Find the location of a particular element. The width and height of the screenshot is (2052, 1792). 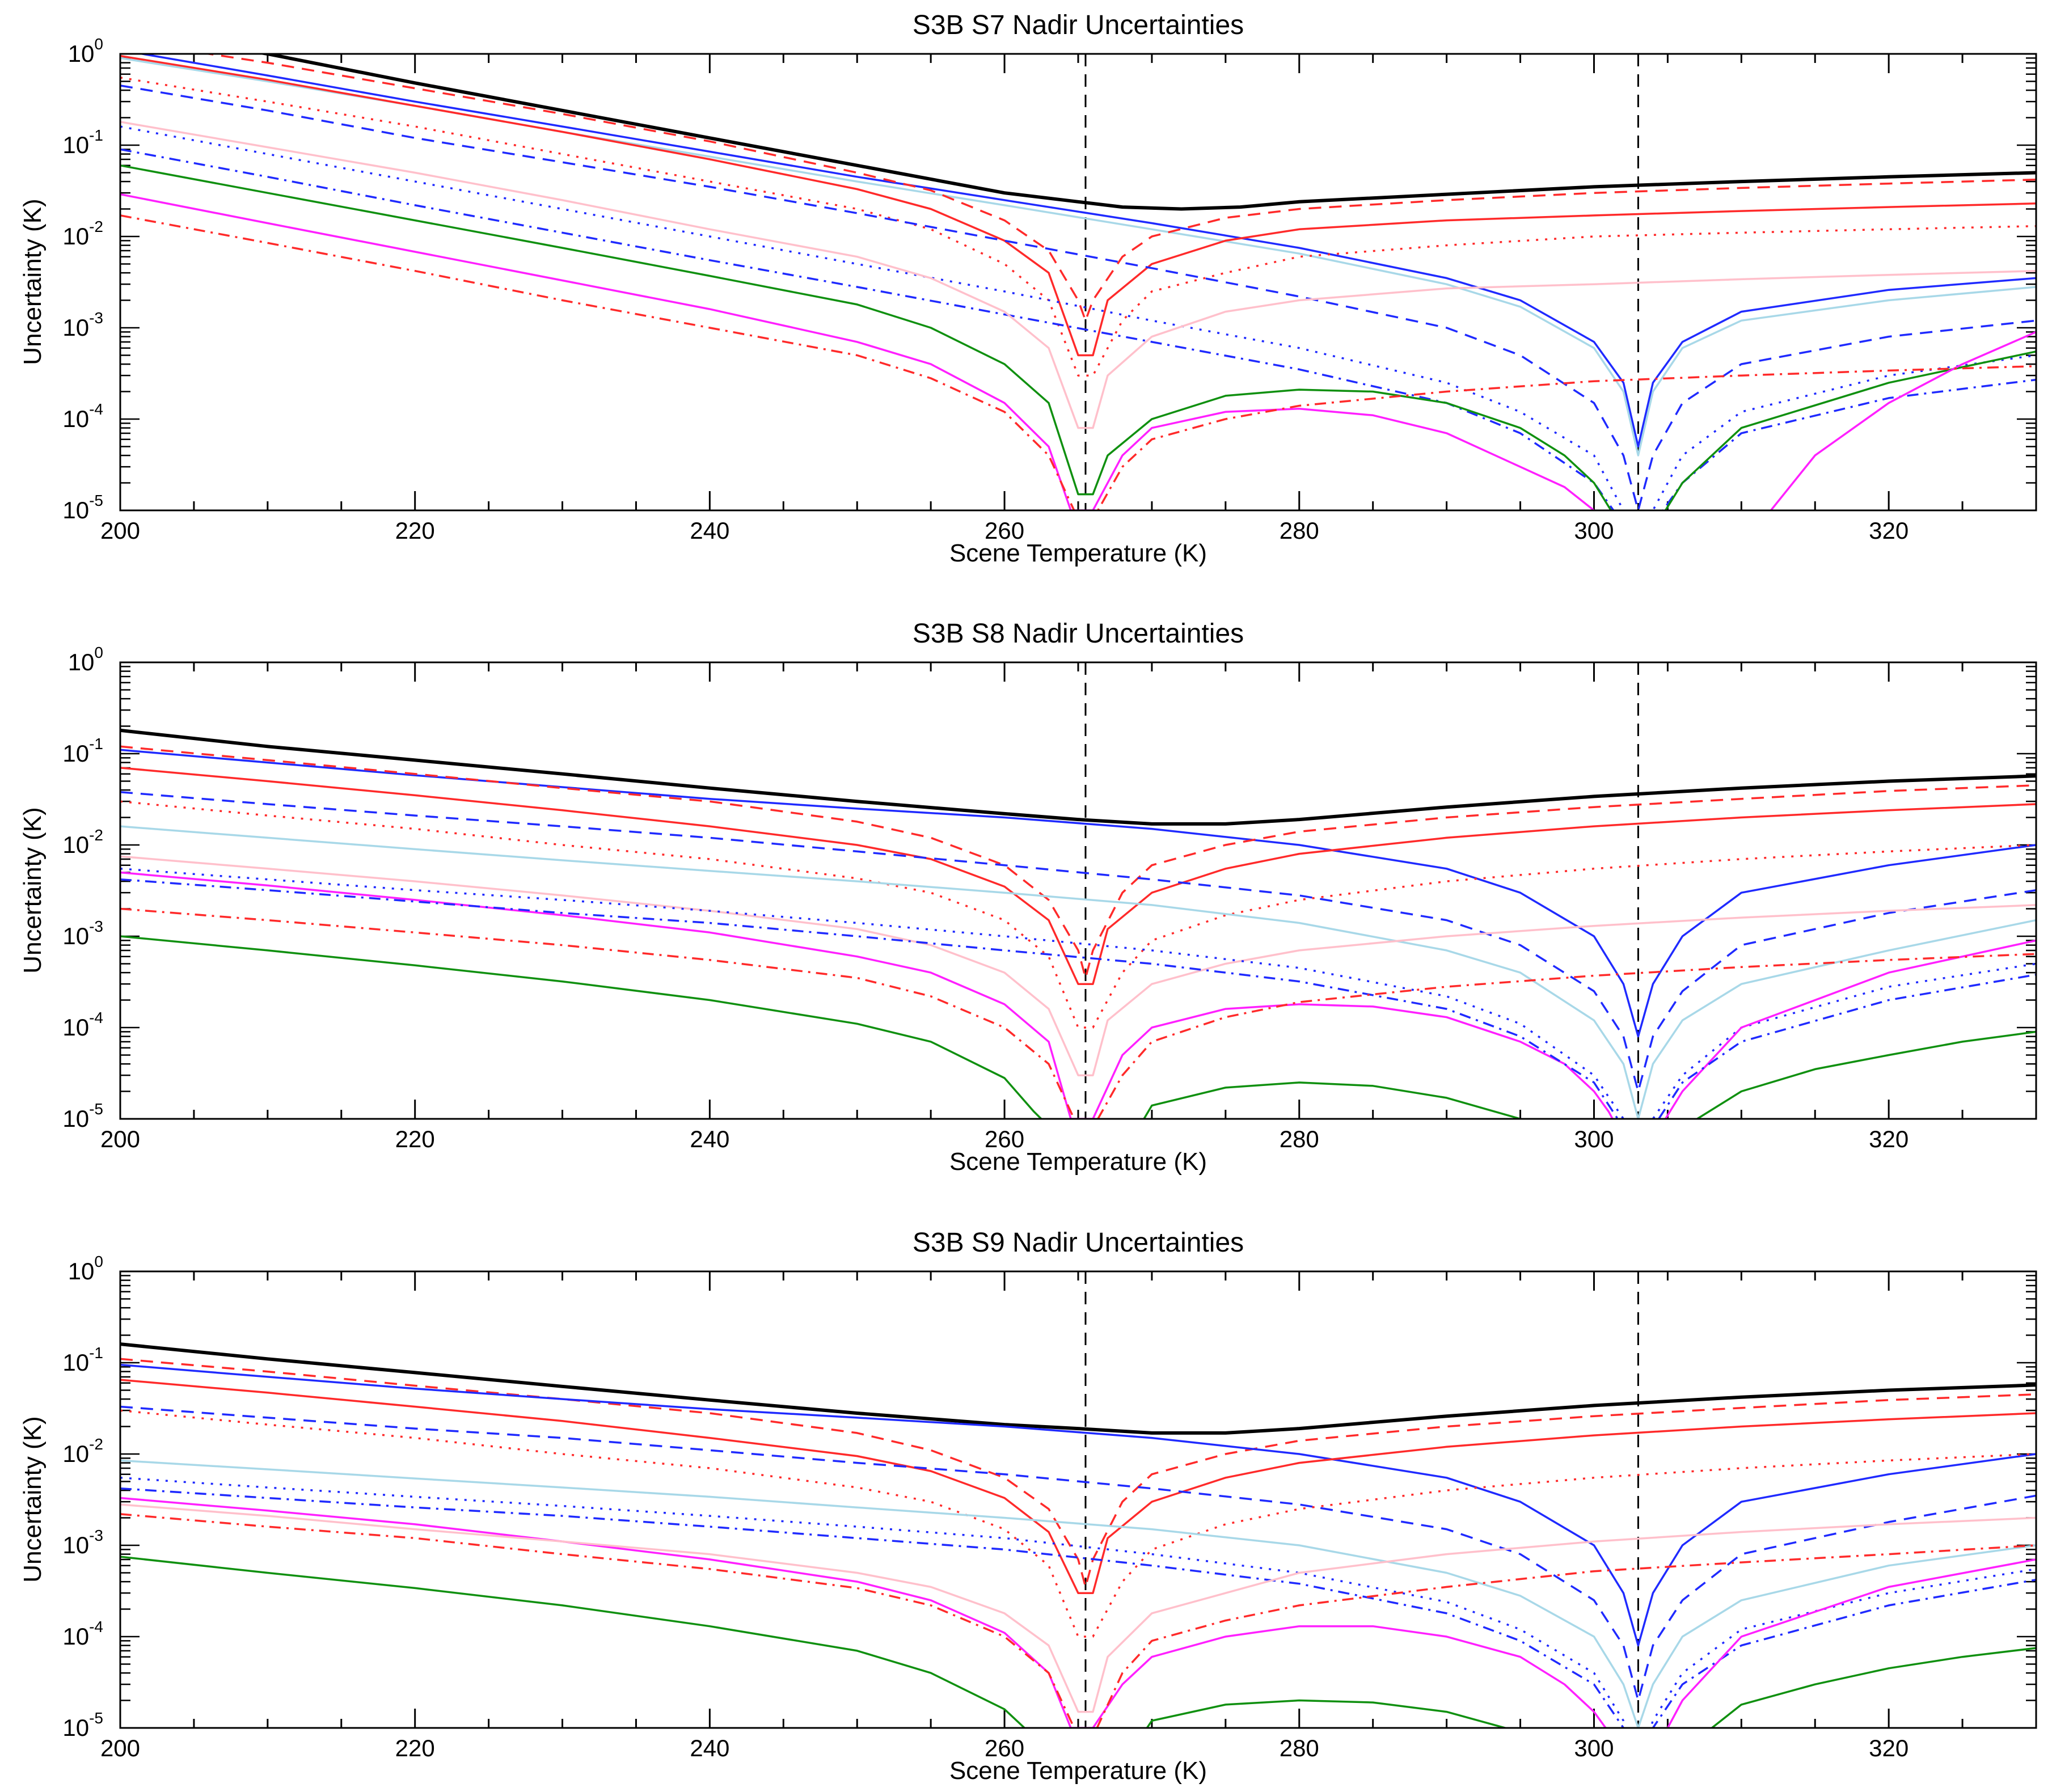

panel-title: S3B S8 Nadir Uncertainties is located at coordinates (1078, 634).